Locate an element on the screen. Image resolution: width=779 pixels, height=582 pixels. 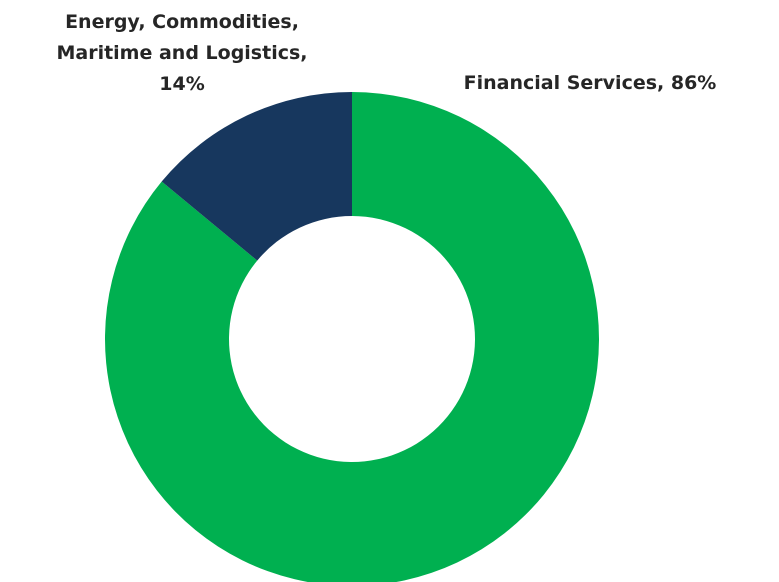
slice-label-line: Financial Services, 86% is located at coordinates (590, 83).